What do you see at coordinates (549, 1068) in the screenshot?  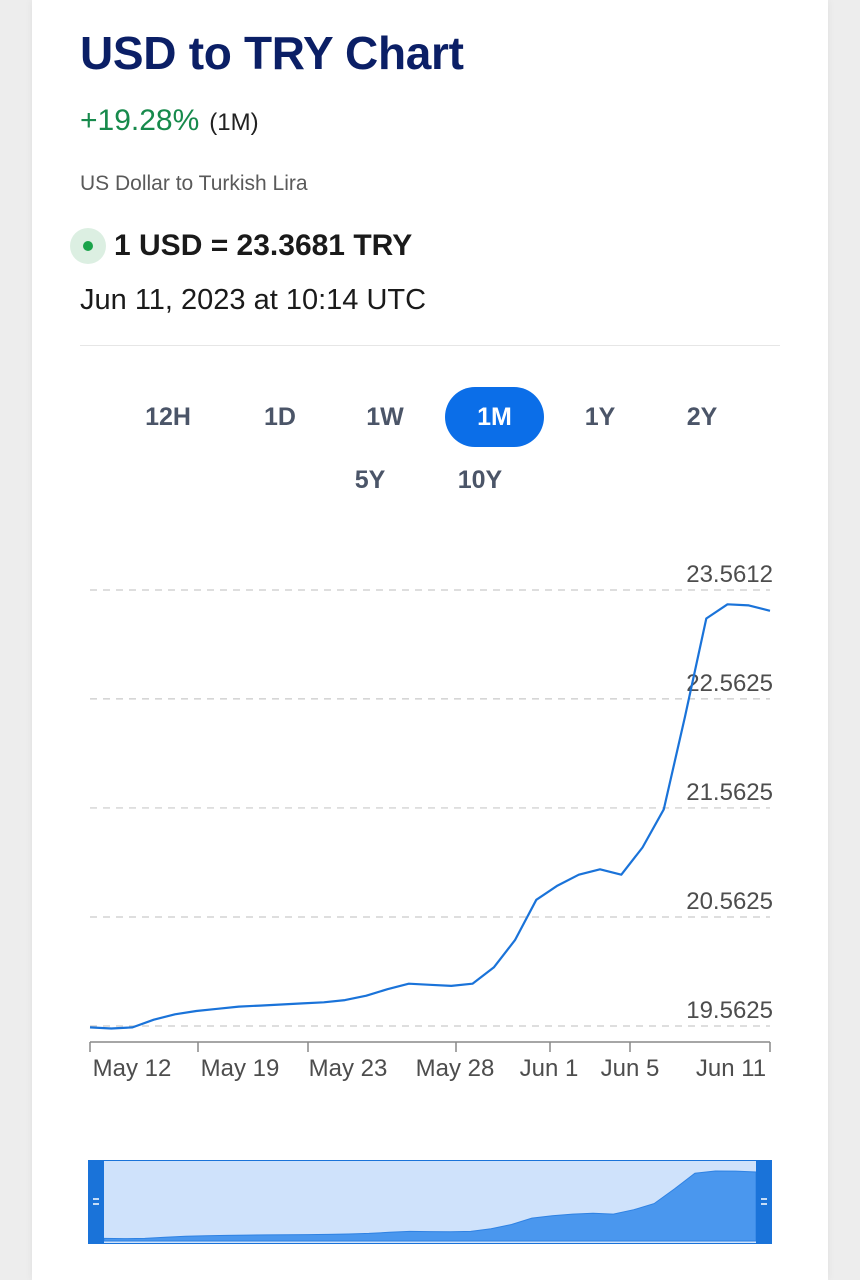 I see `x-tick-label: Jun 1` at bounding box center [549, 1068].